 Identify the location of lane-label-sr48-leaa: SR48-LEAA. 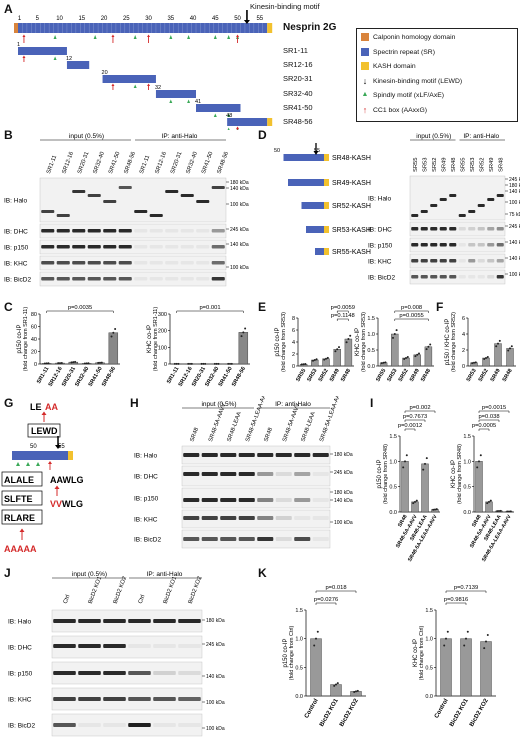
(308, 427).